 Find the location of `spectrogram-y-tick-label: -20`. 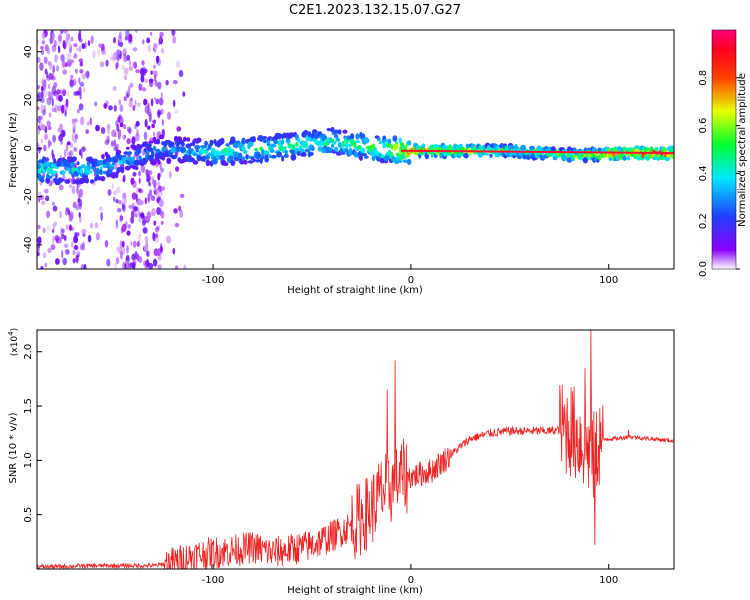

spectrogram-y-tick-label: -20 is located at coordinates (28, 196).